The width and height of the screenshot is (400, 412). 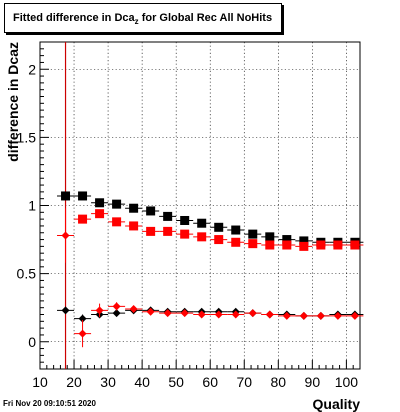 What do you see at coordinates (142, 382) in the screenshot?
I see `x-tick-label: 40` at bounding box center [142, 382].